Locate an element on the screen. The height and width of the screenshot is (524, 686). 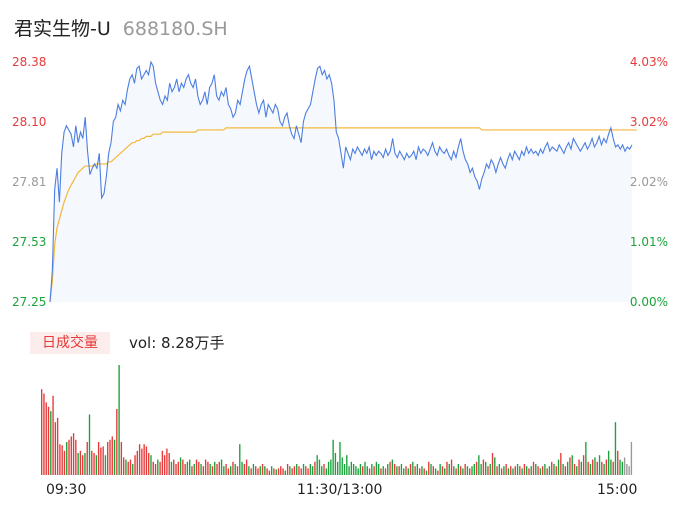
daily-volume-tab: 日成交量 is located at coordinates (70, 343).